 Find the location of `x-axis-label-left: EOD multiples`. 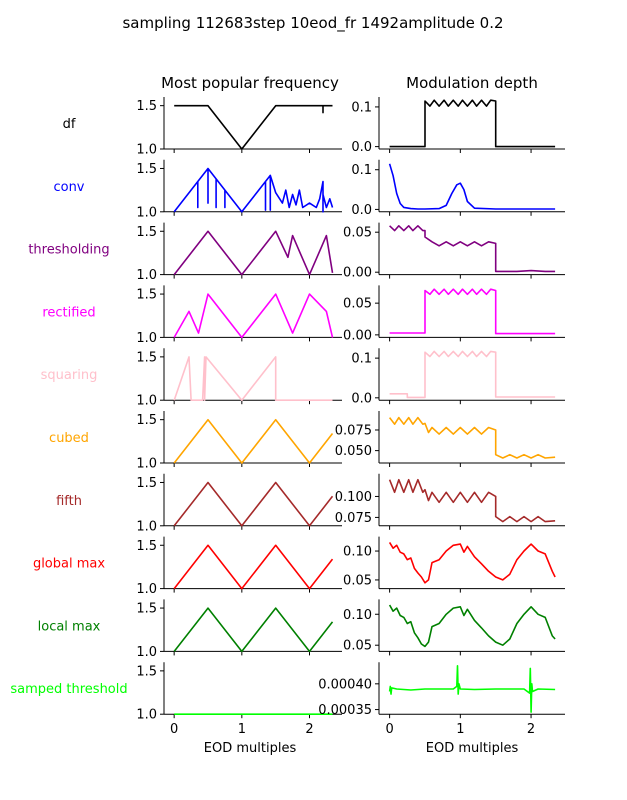

x-axis-label-left: EOD multiples is located at coordinates (250, 748).